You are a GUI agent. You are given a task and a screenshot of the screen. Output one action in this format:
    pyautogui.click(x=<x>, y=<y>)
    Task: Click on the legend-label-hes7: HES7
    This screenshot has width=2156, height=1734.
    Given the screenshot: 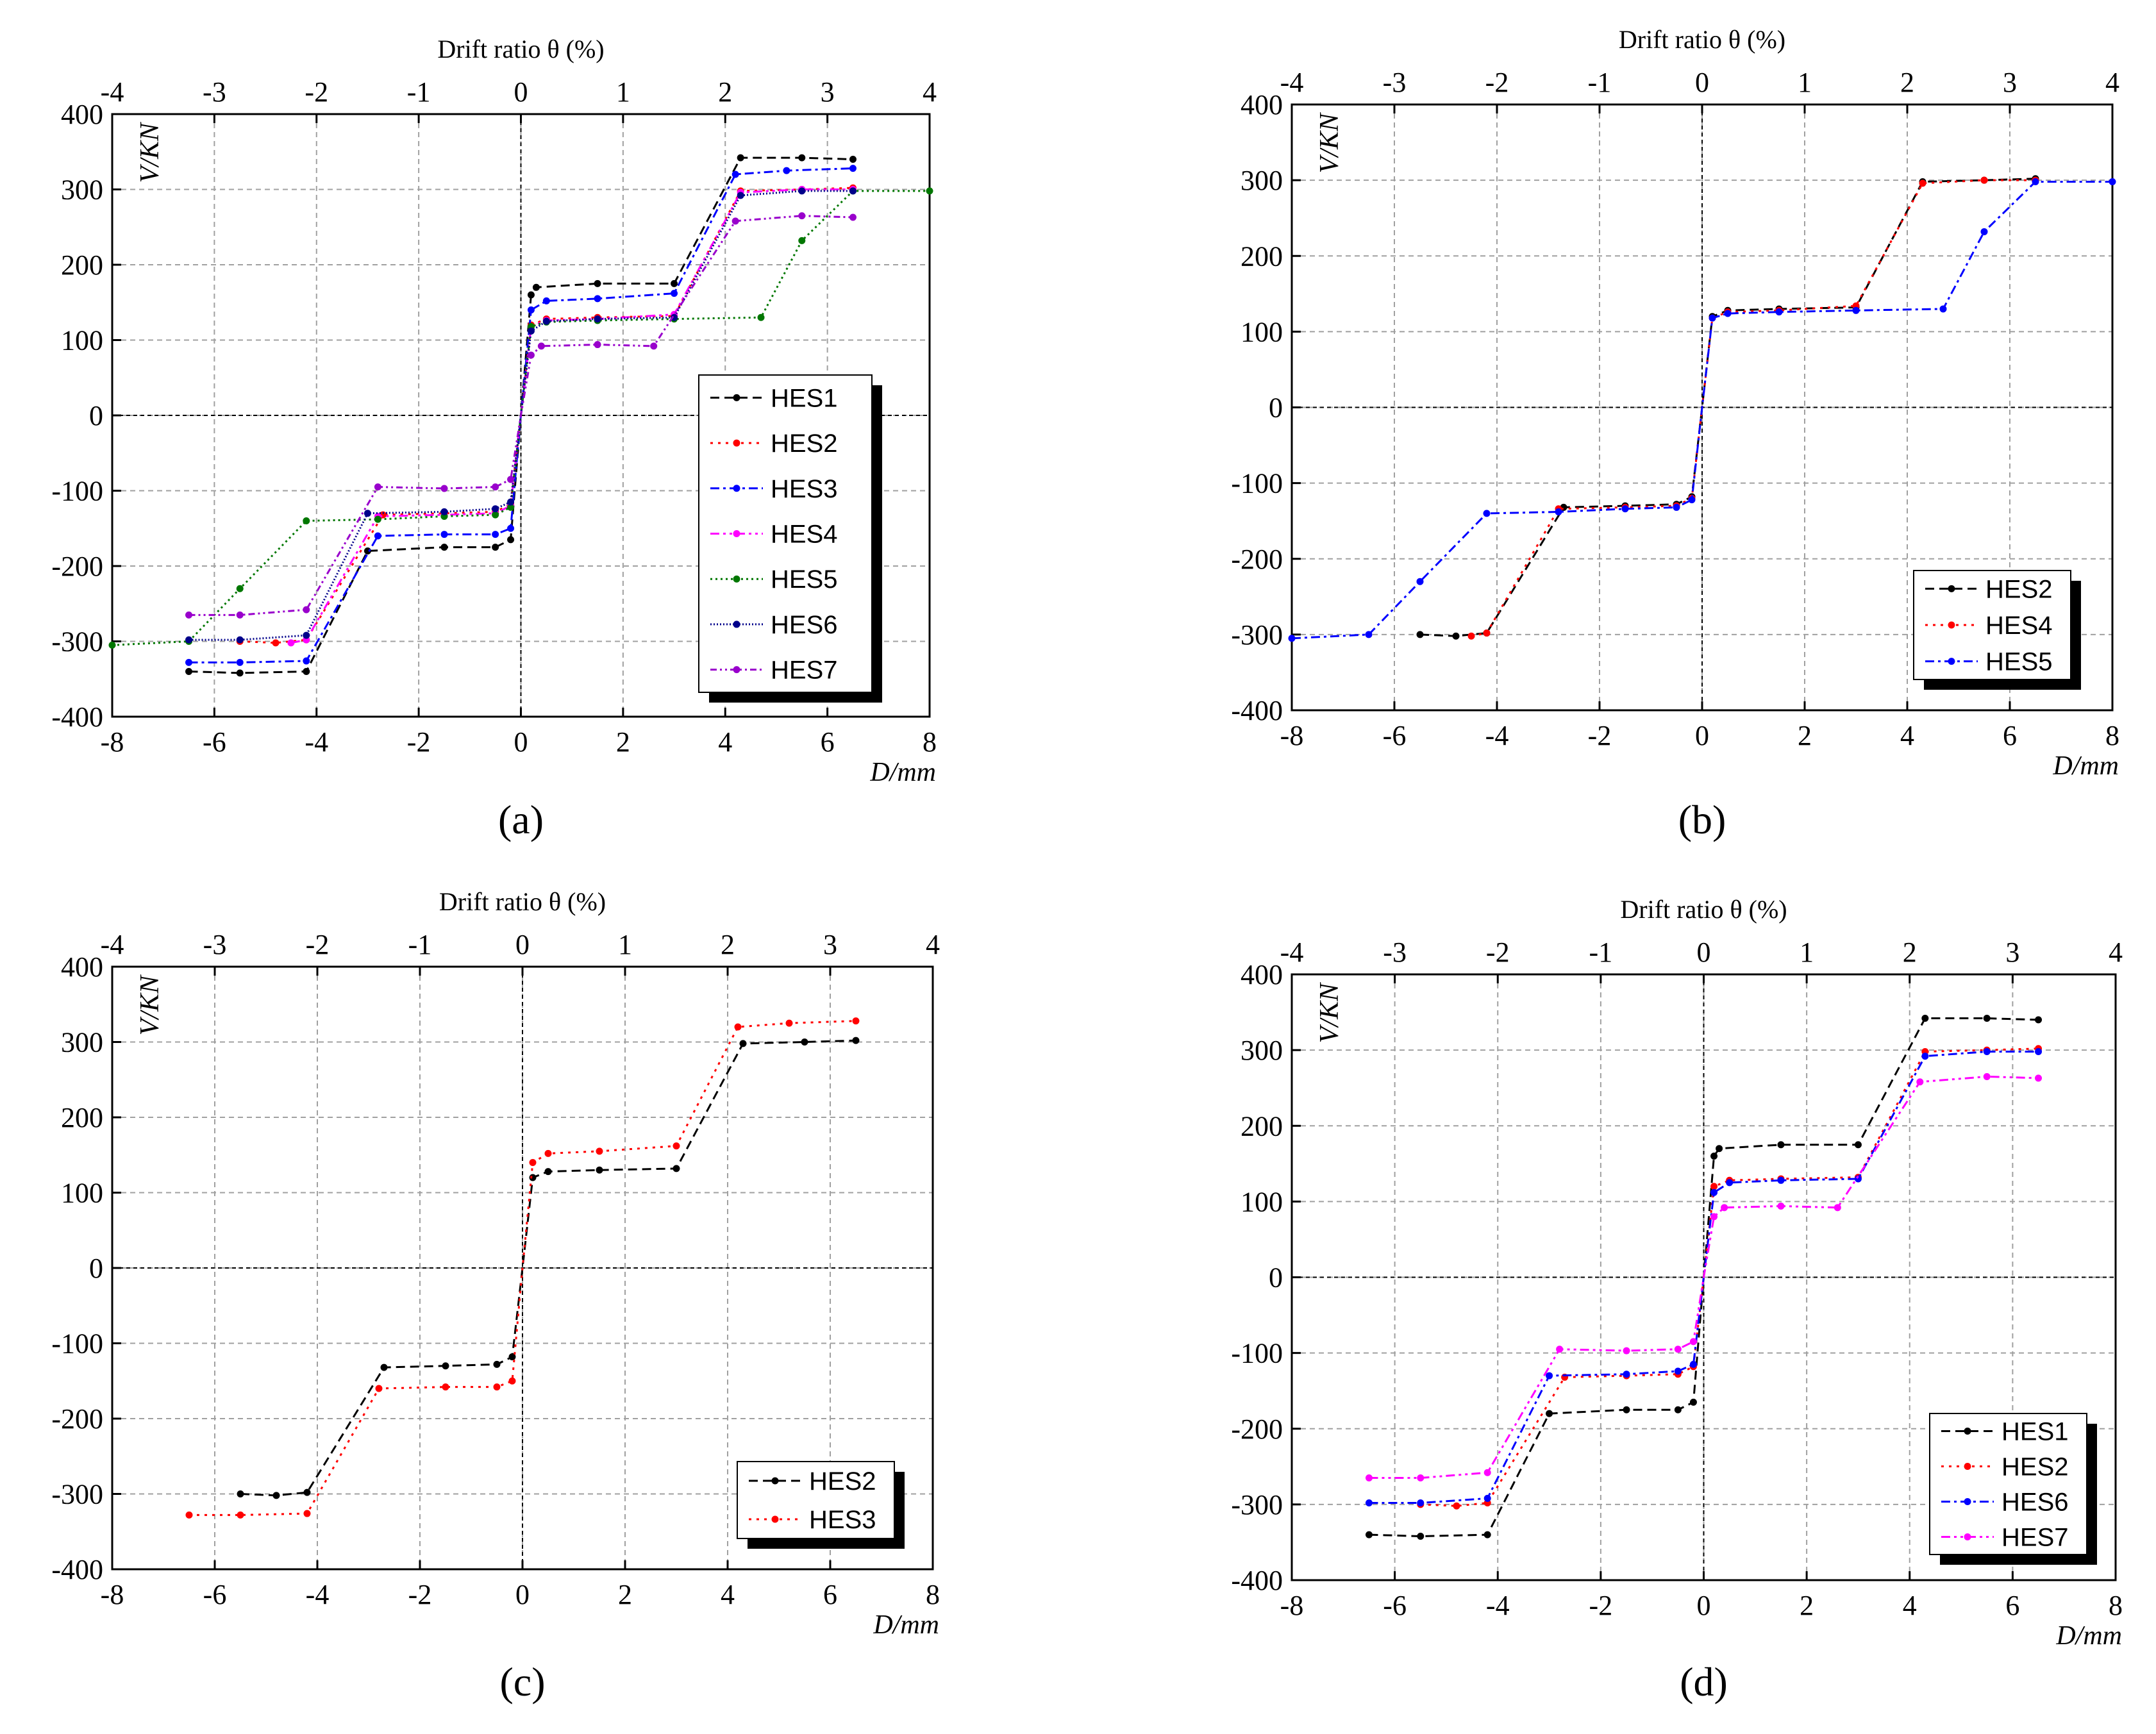 What is the action you would take?
    pyautogui.click(x=2035, y=1538)
    